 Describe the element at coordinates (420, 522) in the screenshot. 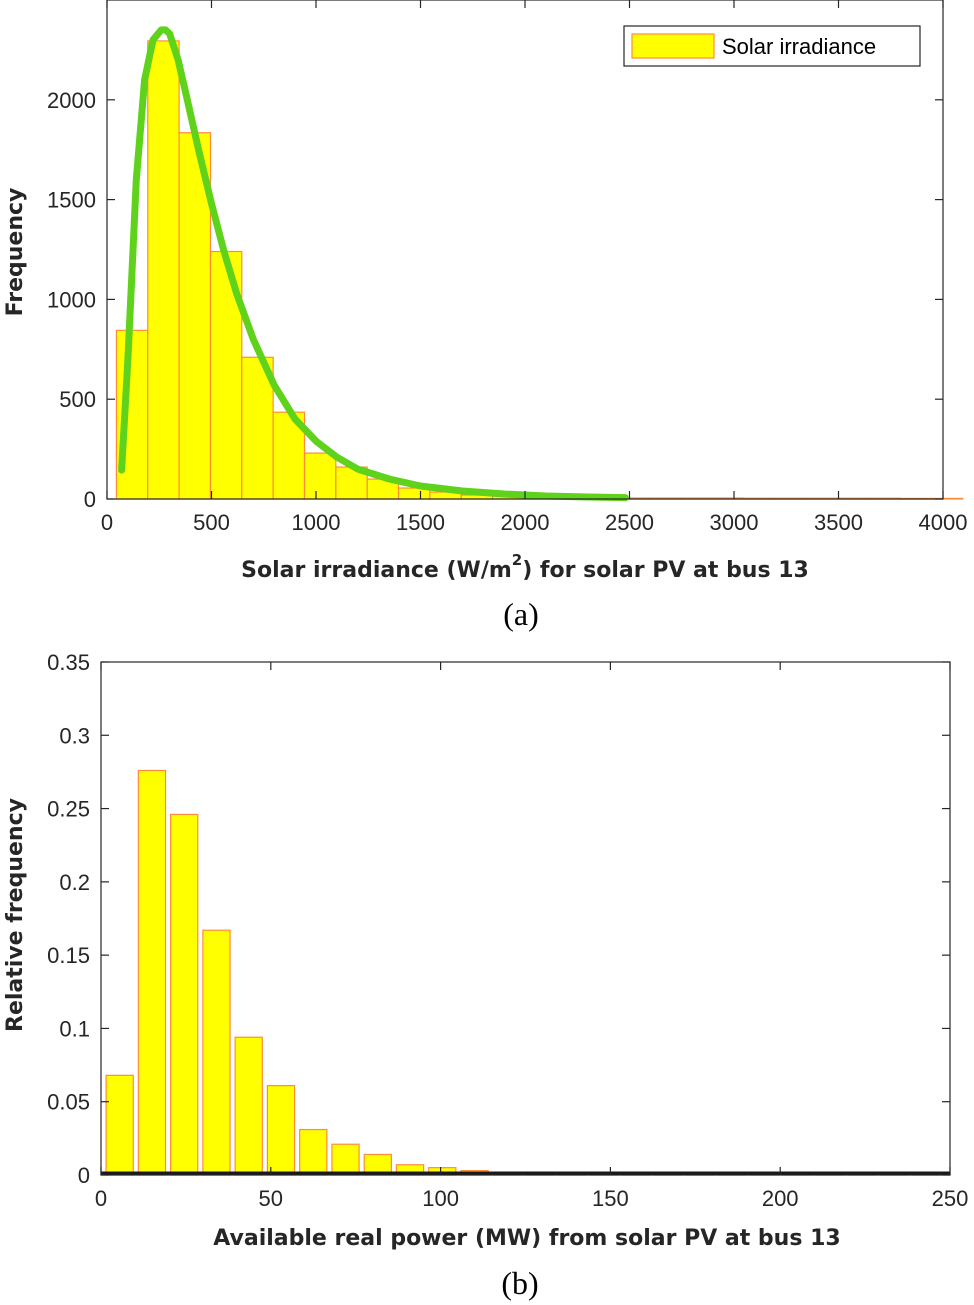

I see `x-tick-label: 1500` at that location.